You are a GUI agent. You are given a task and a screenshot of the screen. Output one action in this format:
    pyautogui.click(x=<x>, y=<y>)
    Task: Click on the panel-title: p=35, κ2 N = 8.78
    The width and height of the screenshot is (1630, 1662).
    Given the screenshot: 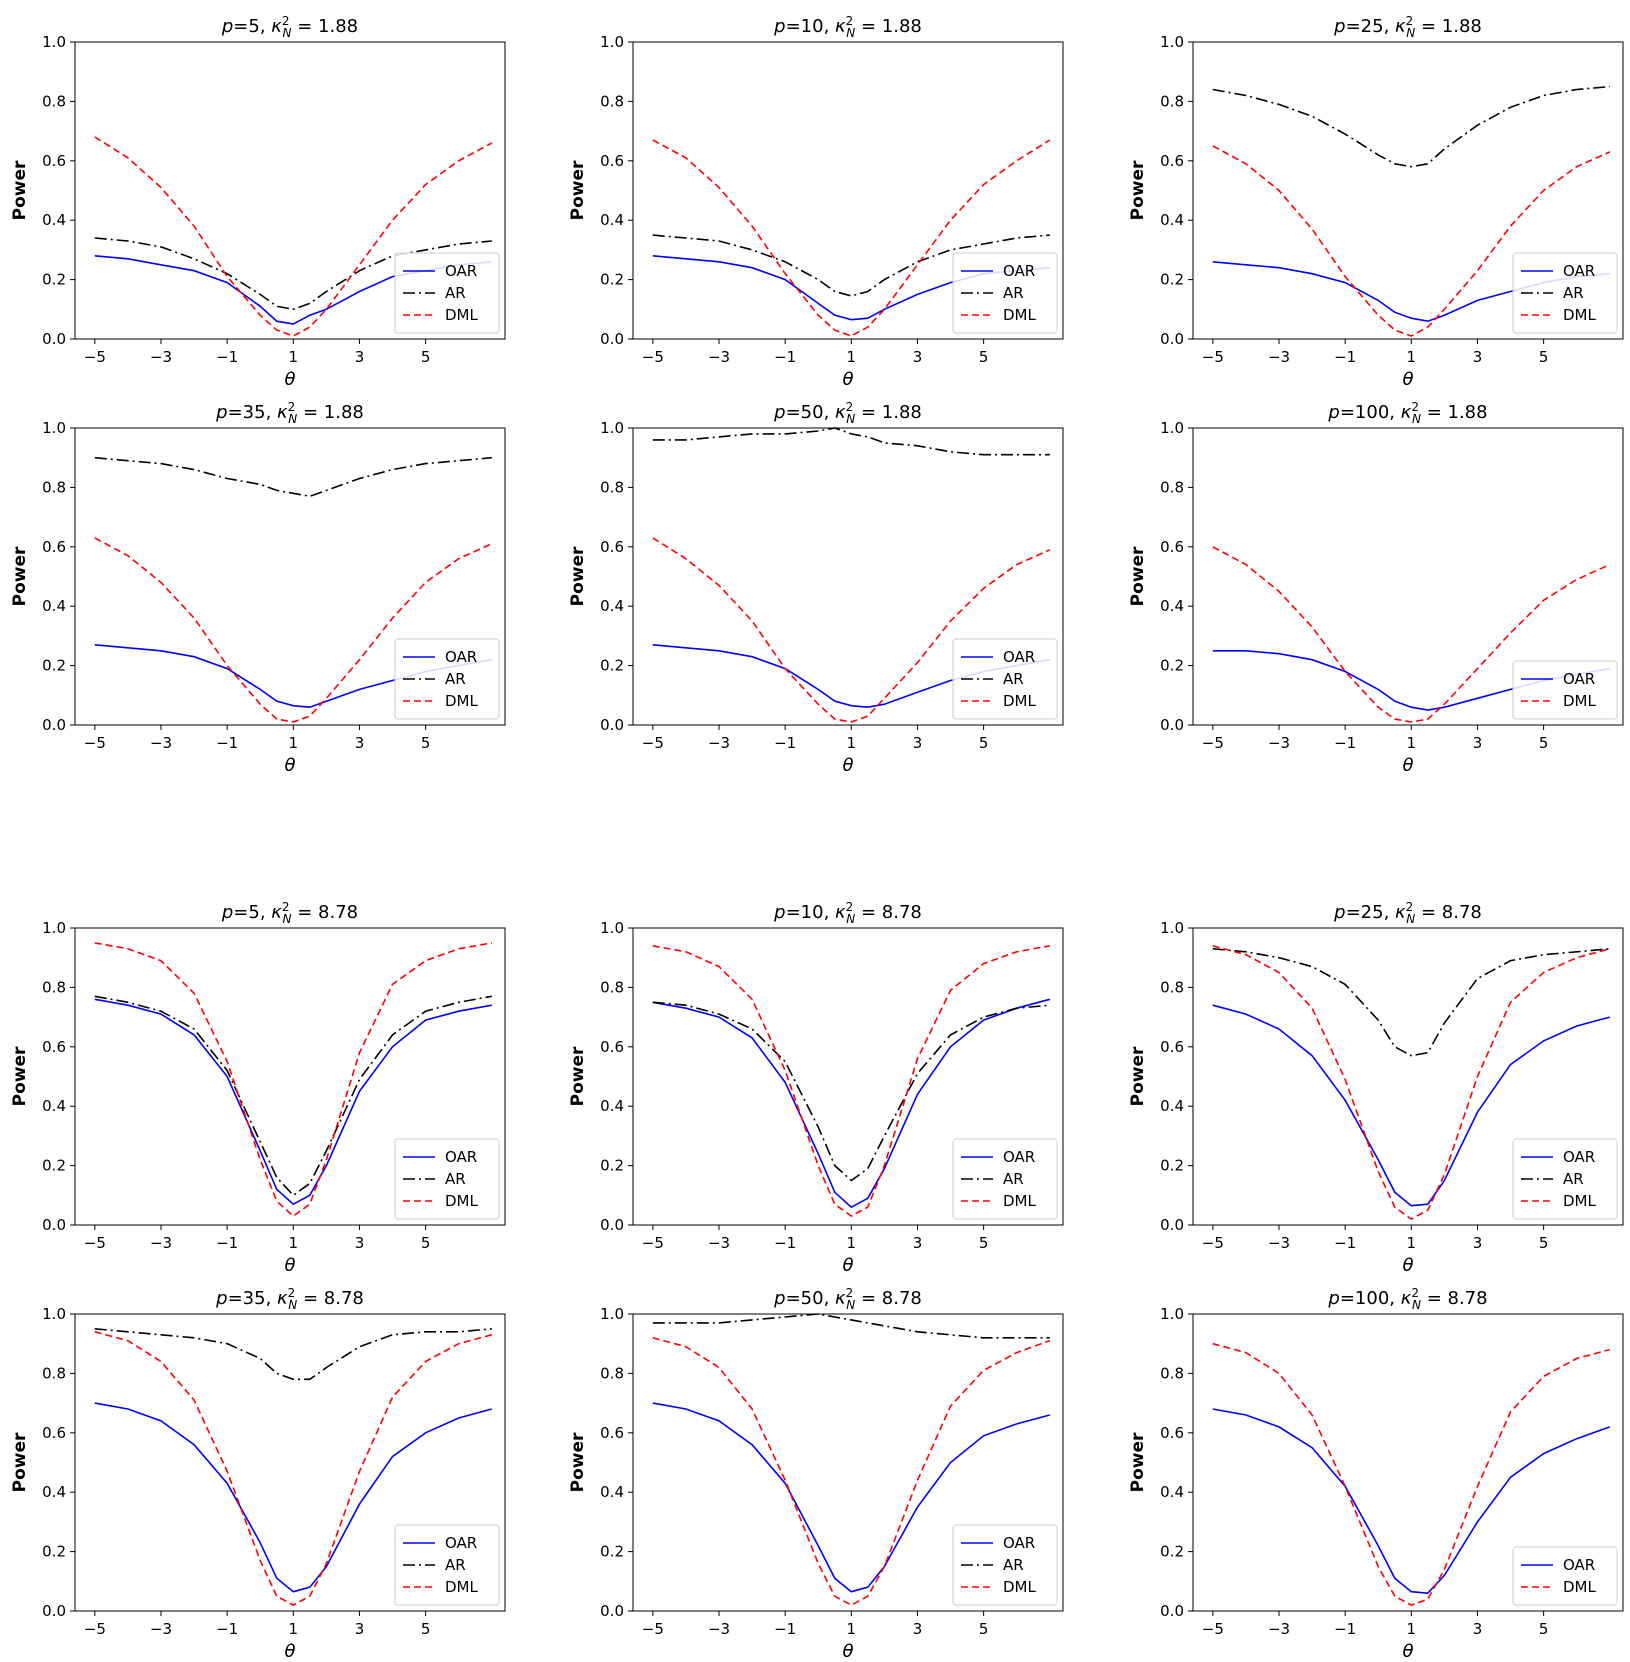 What is the action you would take?
    pyautogui.click(x=289, y=1299)
    